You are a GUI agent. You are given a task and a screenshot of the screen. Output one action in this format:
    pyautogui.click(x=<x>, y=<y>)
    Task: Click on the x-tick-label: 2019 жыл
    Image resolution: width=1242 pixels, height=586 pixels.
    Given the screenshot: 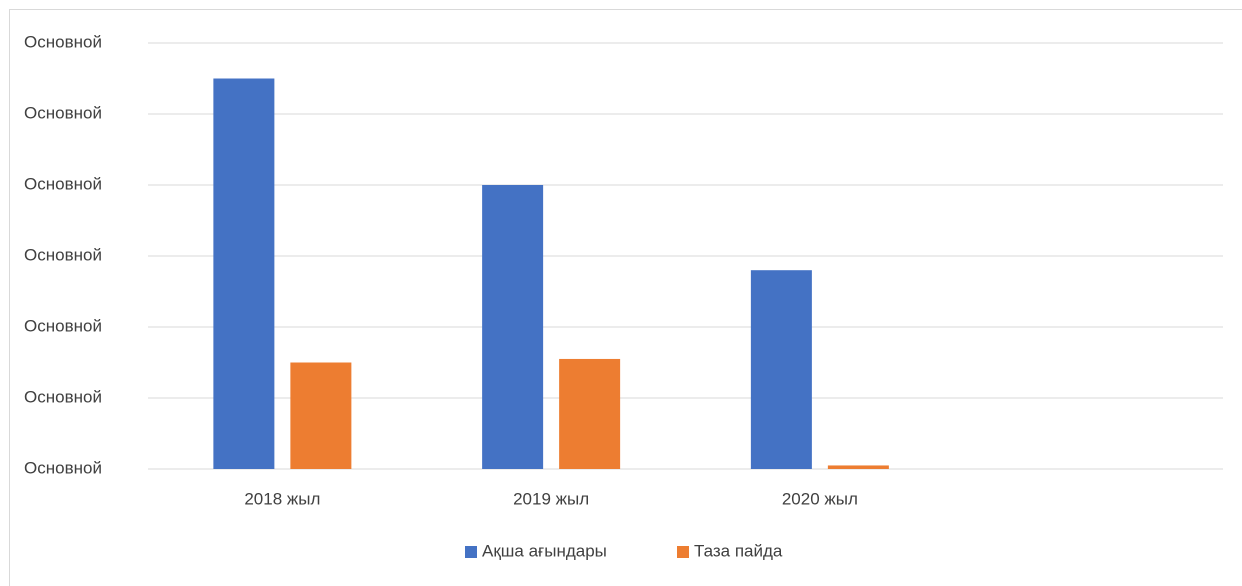 What is the action you would take?
    pyautogui.click(x=551, y=498)
    